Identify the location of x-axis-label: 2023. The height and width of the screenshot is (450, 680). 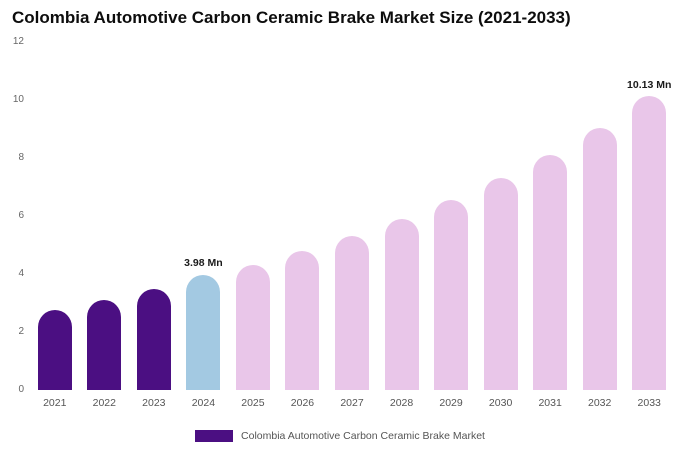
(154, 403).